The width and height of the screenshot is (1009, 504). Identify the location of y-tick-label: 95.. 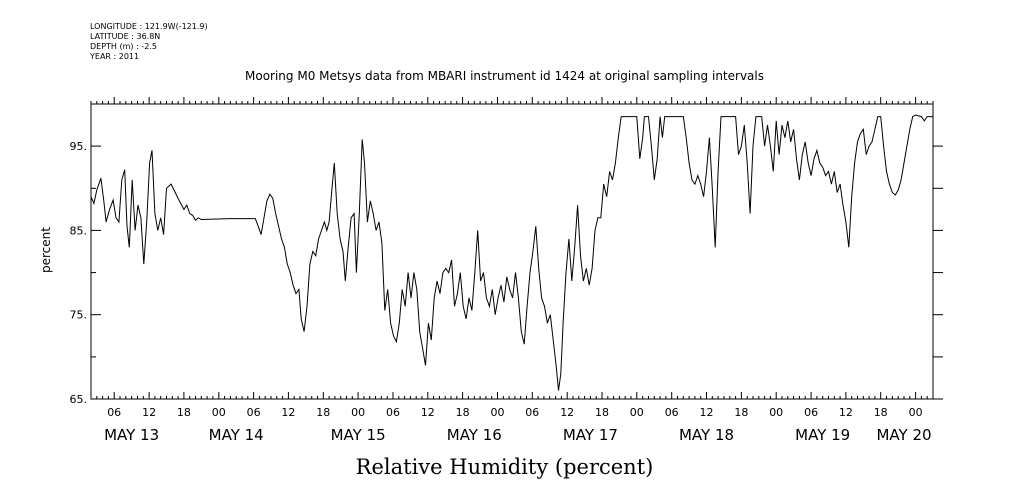
(79, 146).